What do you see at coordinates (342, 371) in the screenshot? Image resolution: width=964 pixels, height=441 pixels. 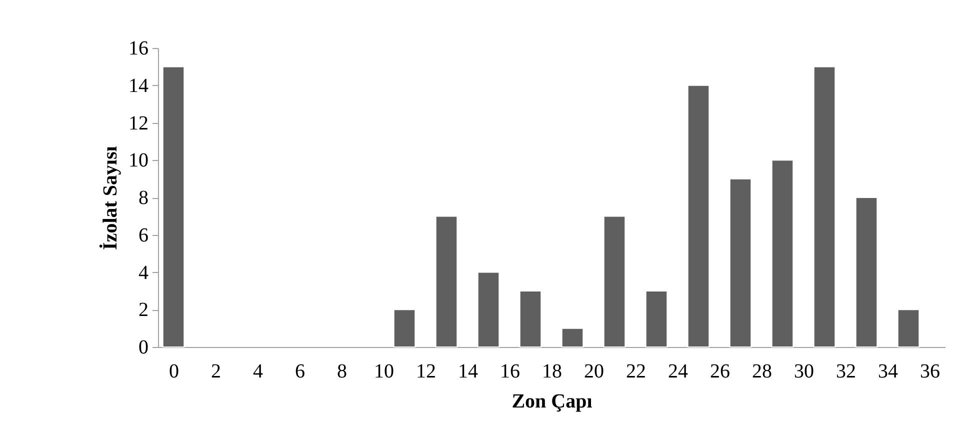 I see `x-tick-label: 8` at bounding box center [342, 371].